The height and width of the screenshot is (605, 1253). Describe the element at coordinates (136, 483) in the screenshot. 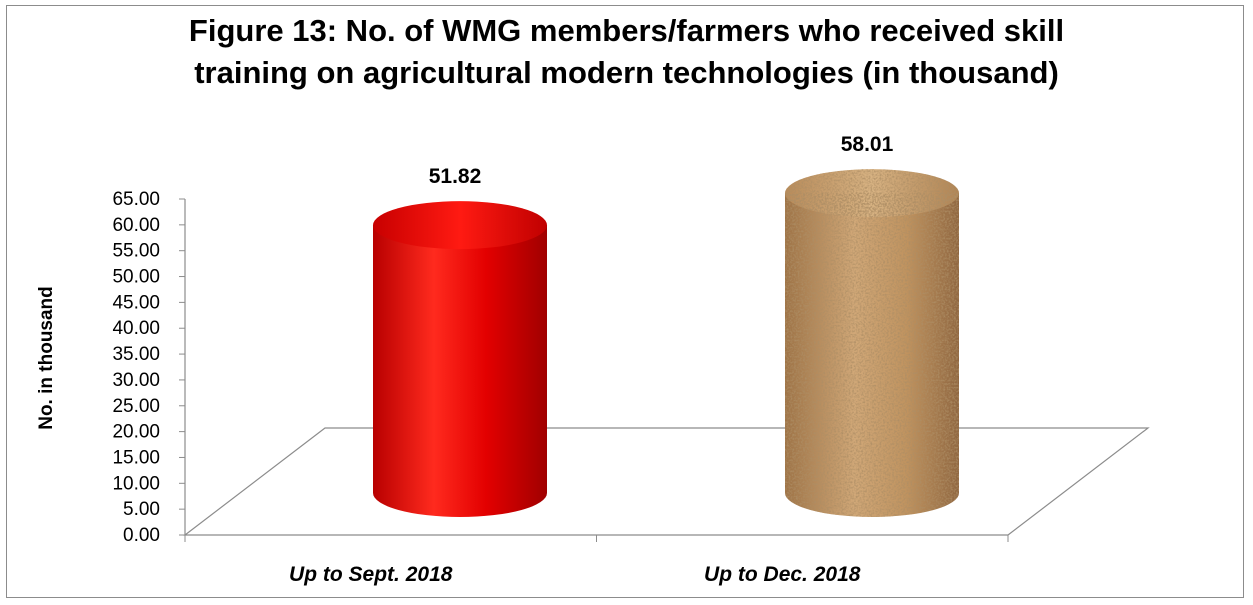

I see `y-tick-label: 10.00` at that location.